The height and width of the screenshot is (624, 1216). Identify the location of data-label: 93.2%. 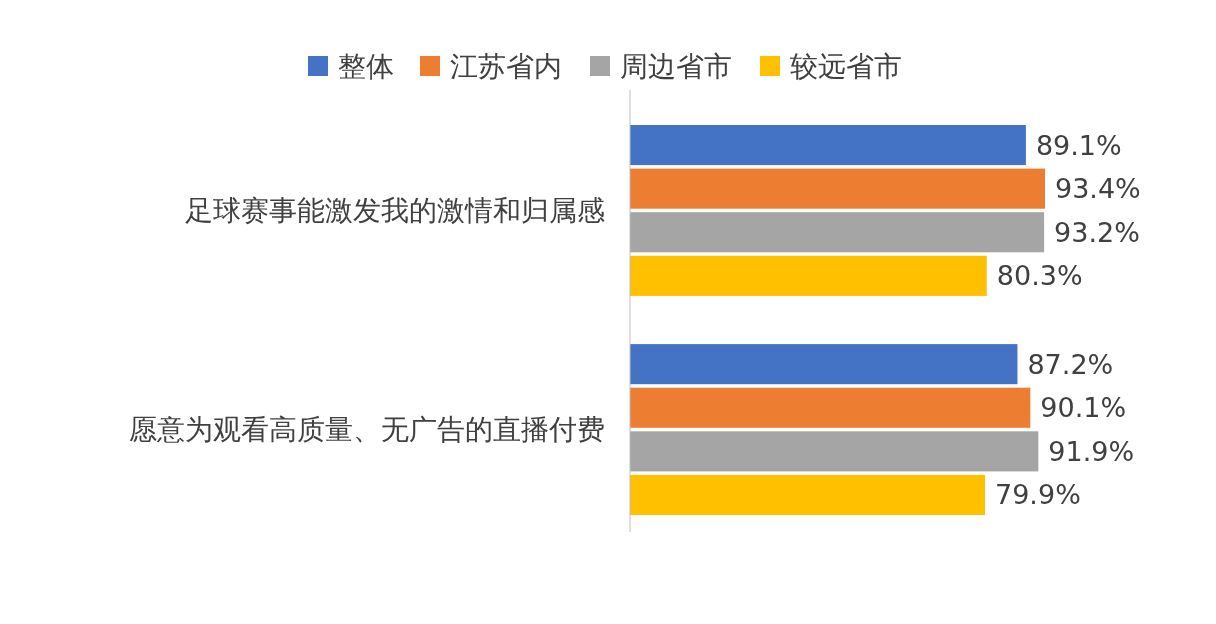
(1097, 232).